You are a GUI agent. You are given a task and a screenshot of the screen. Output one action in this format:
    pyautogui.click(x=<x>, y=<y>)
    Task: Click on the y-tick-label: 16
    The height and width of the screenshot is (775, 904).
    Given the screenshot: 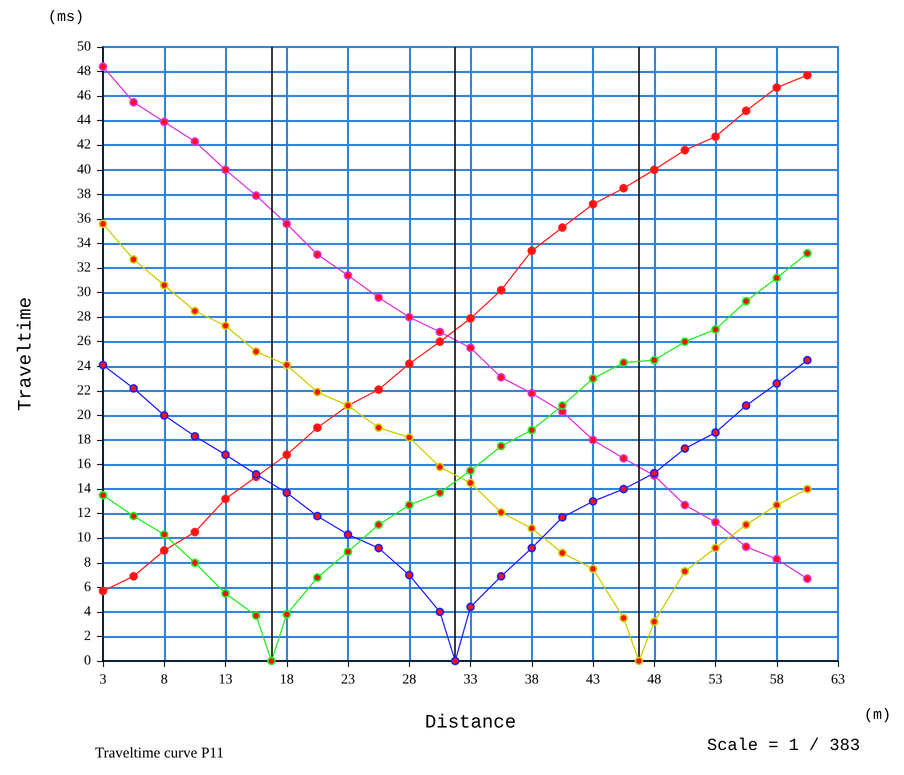 What is the action you would take?
    pyautogui.click(x=84, y=464)
    